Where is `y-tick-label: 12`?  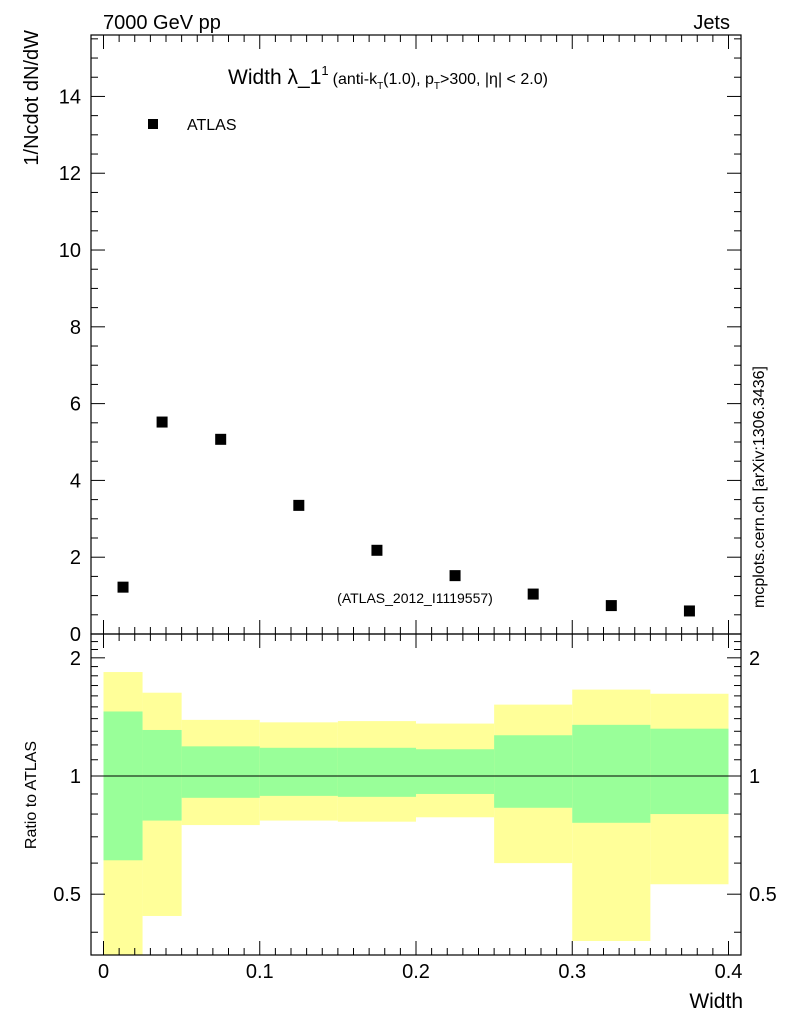
y-tick-label: 12 is located at coordinates (70, 174).